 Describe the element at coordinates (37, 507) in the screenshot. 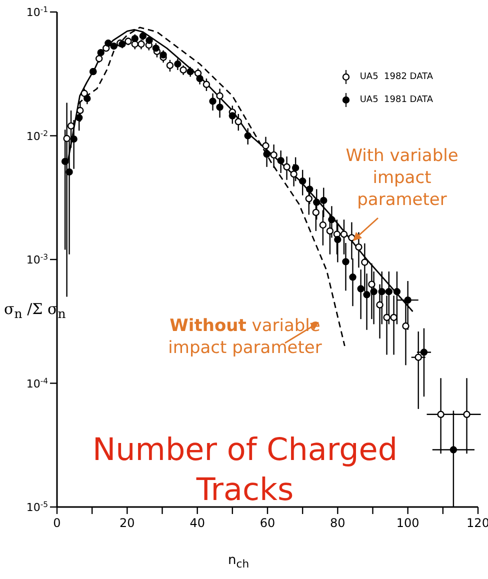

I see `y-tick-label: 10$^{-5}$` at that location.